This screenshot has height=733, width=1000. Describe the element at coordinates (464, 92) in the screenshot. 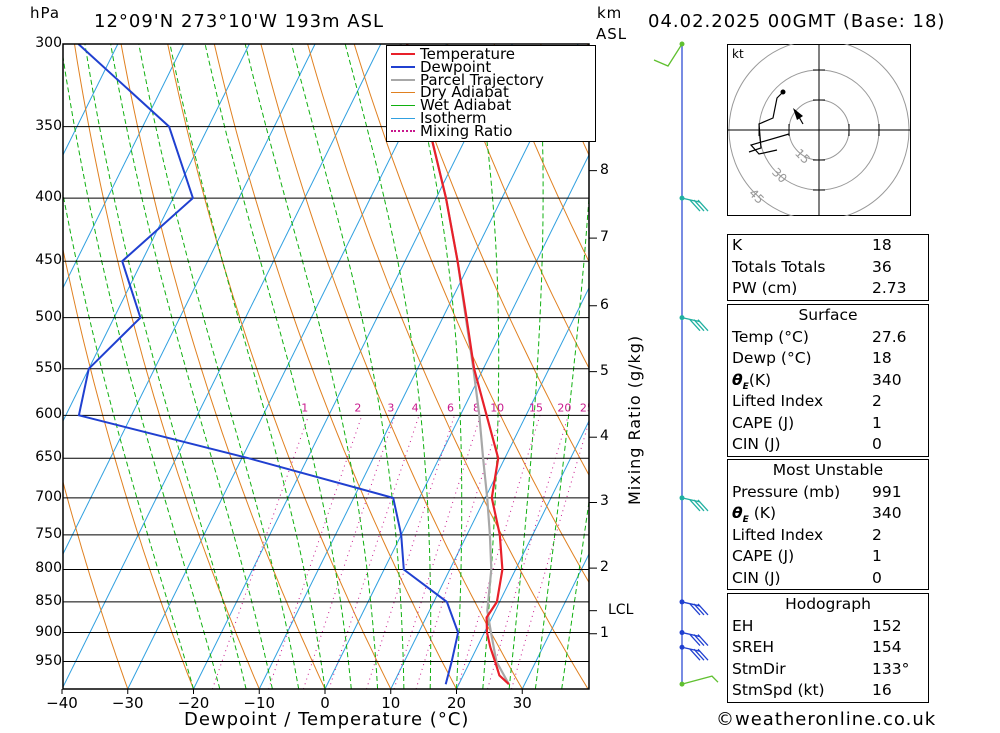

I see `legend-label: Dry Adiabat` at that location.